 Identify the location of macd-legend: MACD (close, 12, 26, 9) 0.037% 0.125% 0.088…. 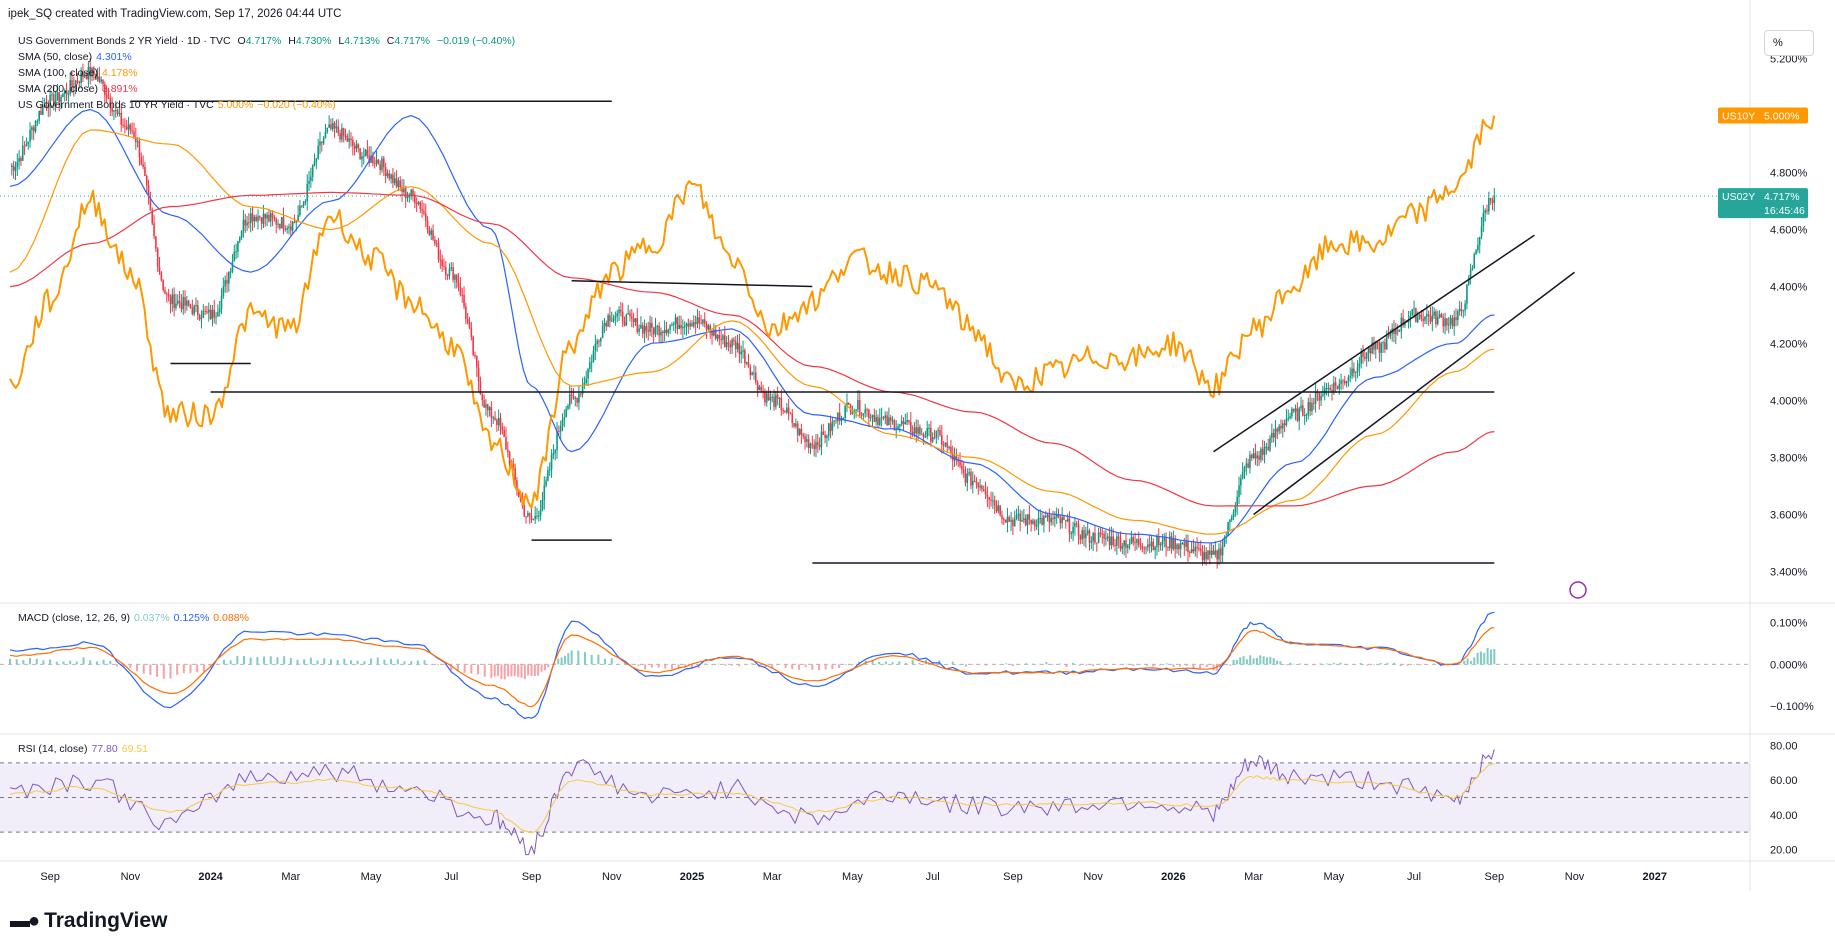
(133, 618).